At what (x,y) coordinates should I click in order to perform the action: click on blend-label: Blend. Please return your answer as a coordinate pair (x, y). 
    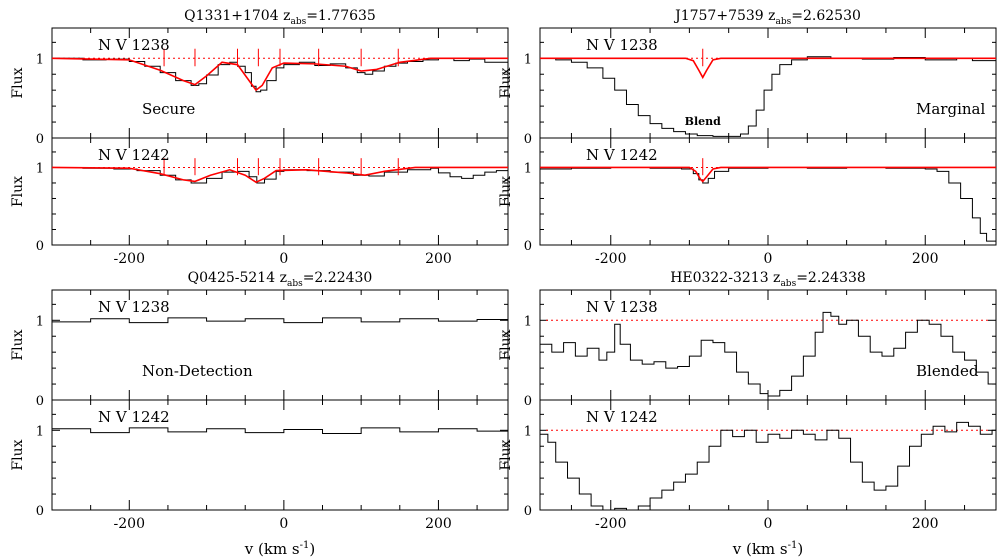
    Looking at the image, I should click on (703, 121).